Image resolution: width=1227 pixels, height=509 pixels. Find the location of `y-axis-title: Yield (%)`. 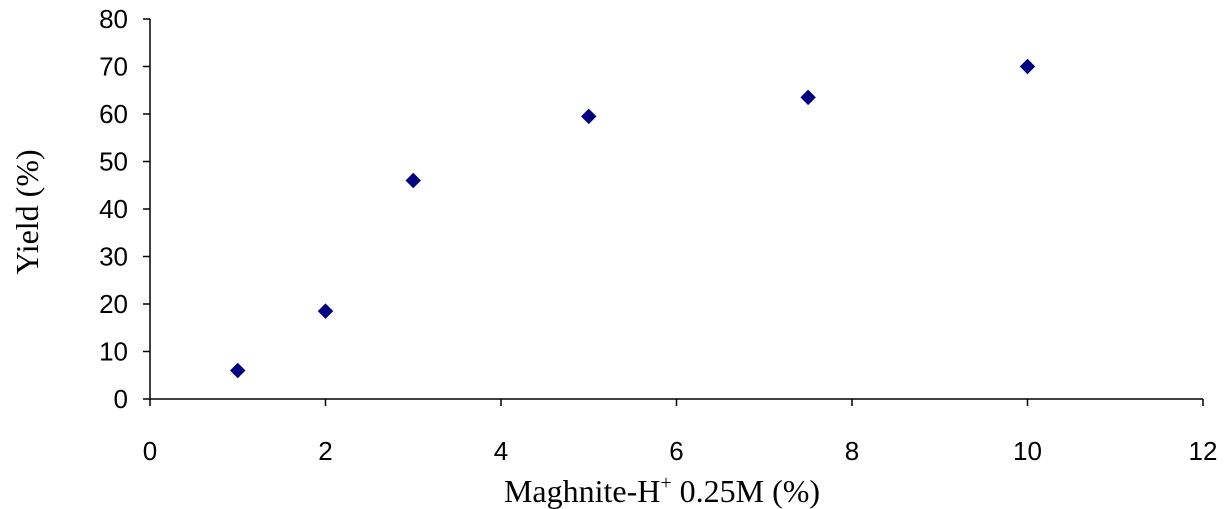

y-axis-title: Yield (%) is located at coordinates (27, 211).